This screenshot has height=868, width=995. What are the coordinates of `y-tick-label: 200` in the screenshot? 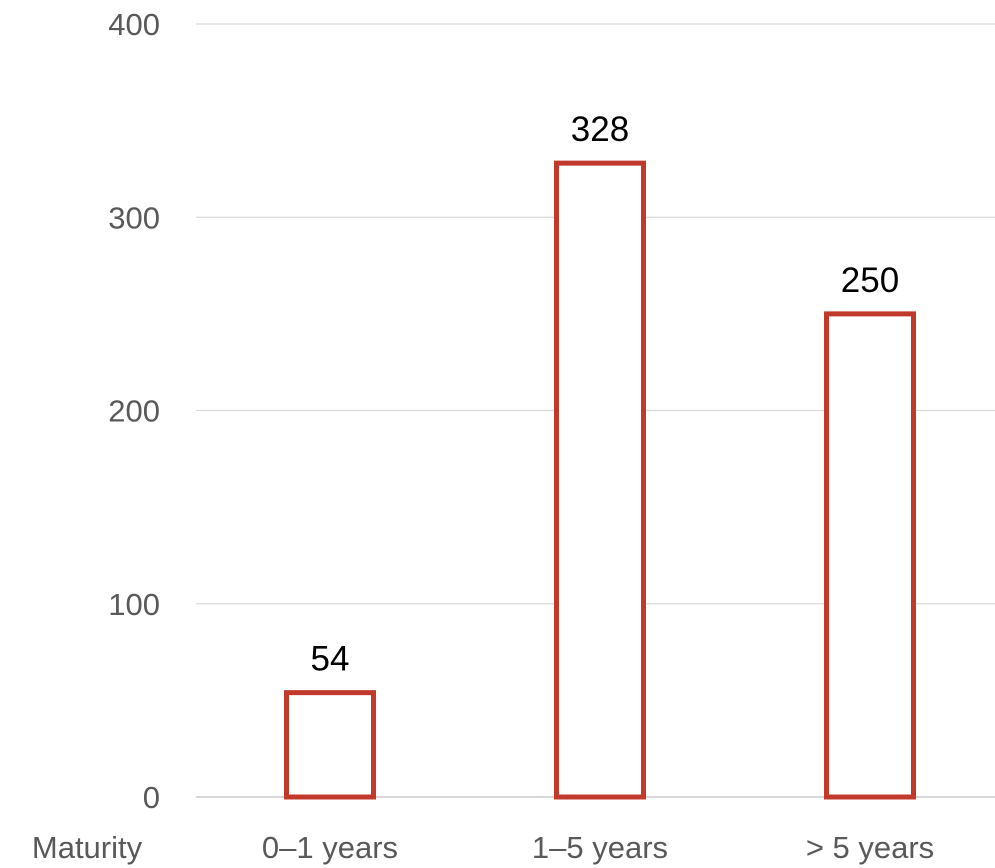 It's located at (134, 411).